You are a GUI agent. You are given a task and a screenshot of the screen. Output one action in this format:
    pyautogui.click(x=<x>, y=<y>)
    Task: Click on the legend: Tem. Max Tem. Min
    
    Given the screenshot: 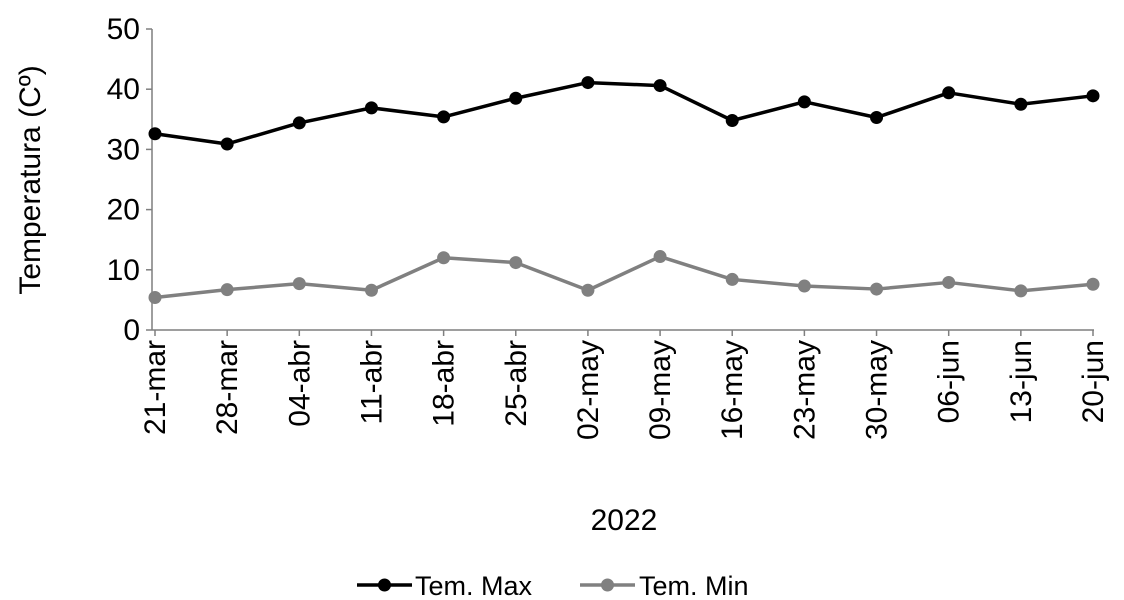 What is the action you would take?
    pyautogui.click(x=553, y=585)
    